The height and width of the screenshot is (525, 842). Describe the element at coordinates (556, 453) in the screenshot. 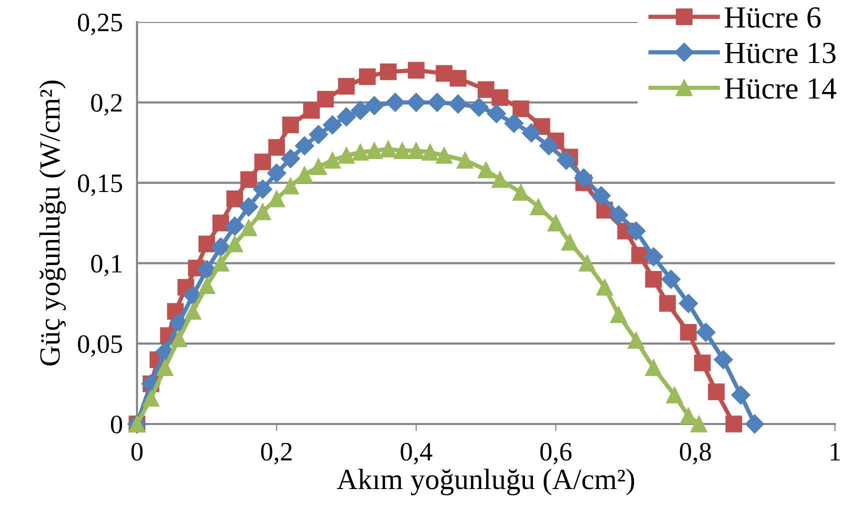

I see `x-tick-label: 0,6` at that location.